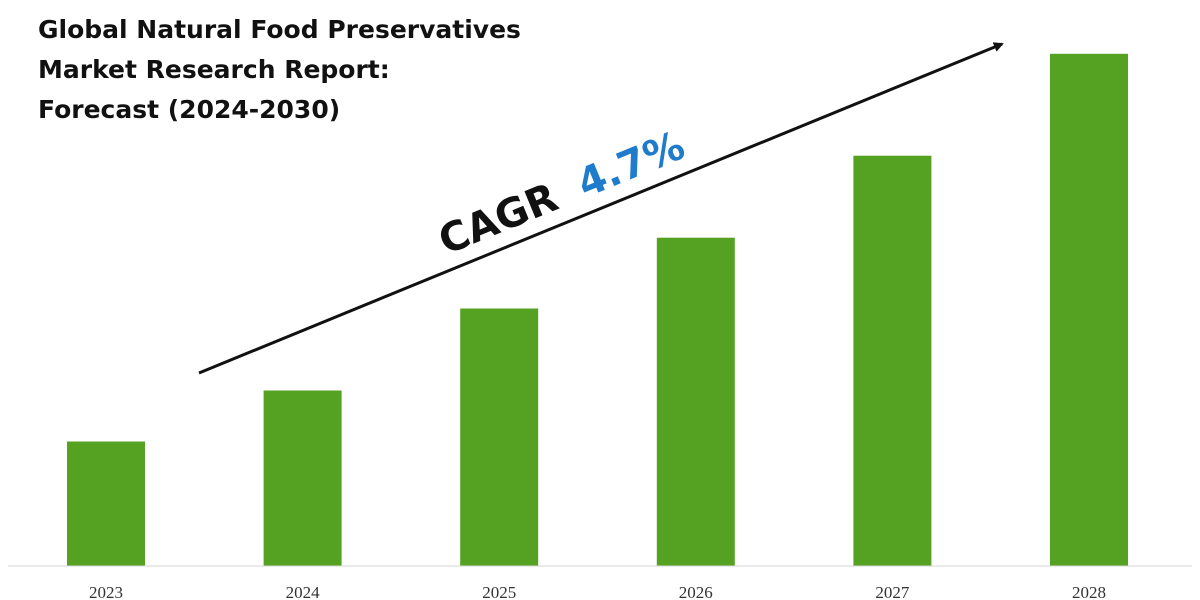 Image resolution: width=1200 pixels, height=600 pixels. I want to click on x-tick-2025: 2025, so click(499, 591).